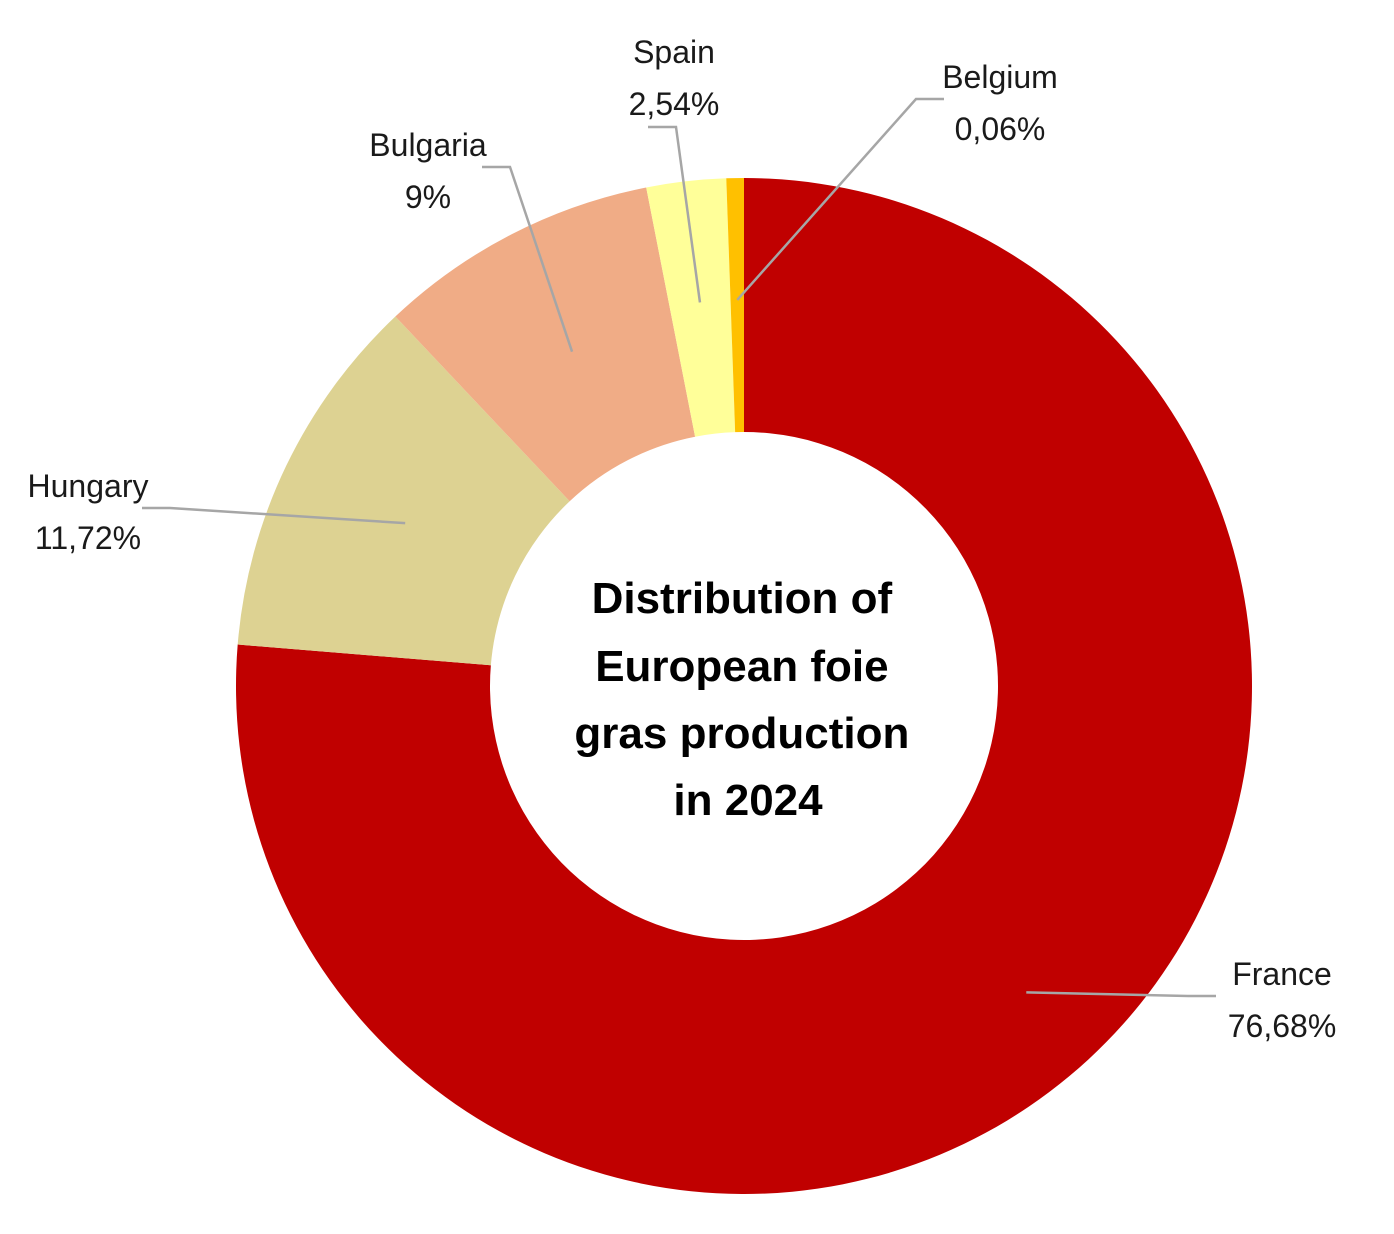  What do you see at coordinates (735, 305) in the screenshot?
I see `slice-belgium` at bounding box center [735, 305].